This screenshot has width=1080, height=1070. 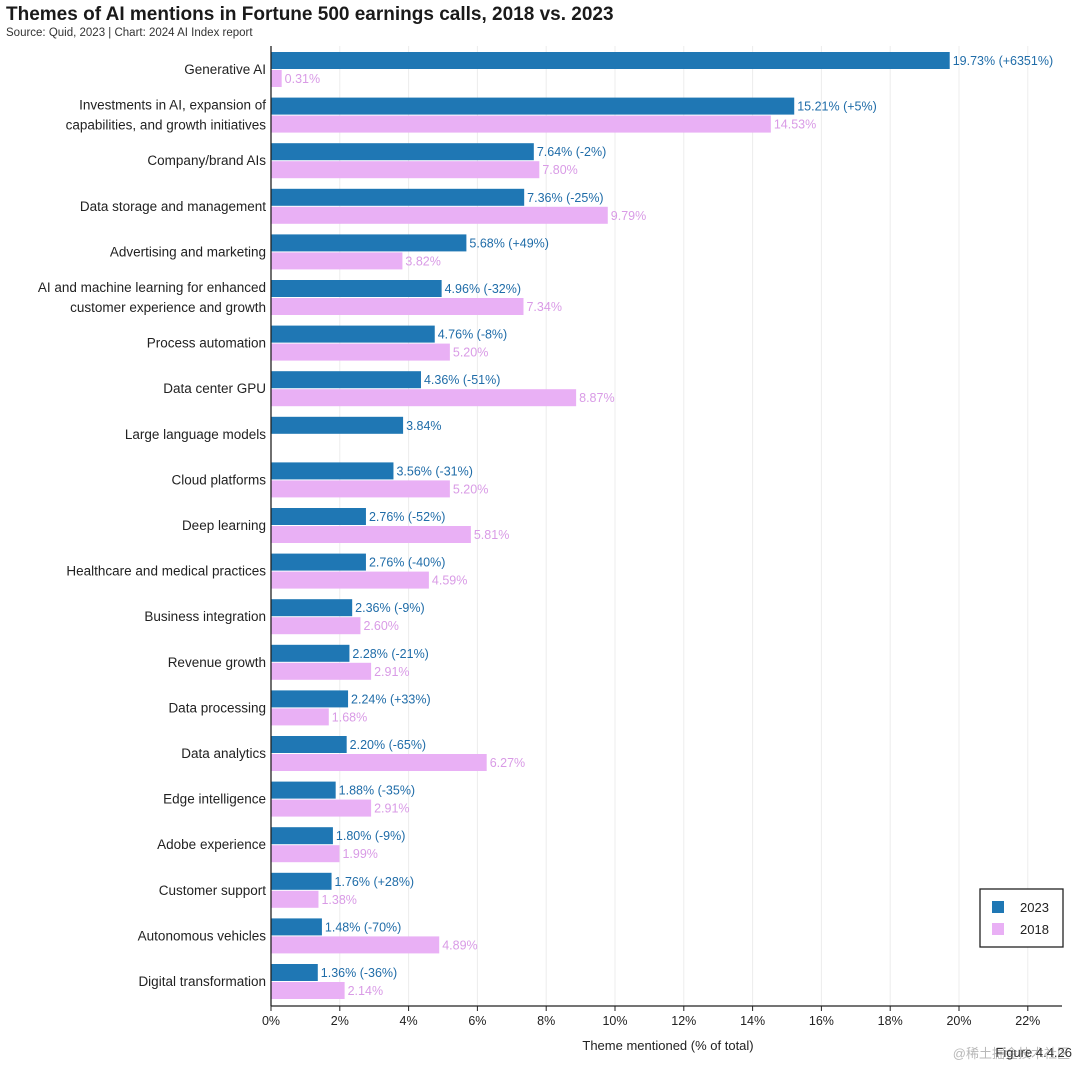 I want to click on data-label-2018: 1.38%, so click(x=338, y=900).